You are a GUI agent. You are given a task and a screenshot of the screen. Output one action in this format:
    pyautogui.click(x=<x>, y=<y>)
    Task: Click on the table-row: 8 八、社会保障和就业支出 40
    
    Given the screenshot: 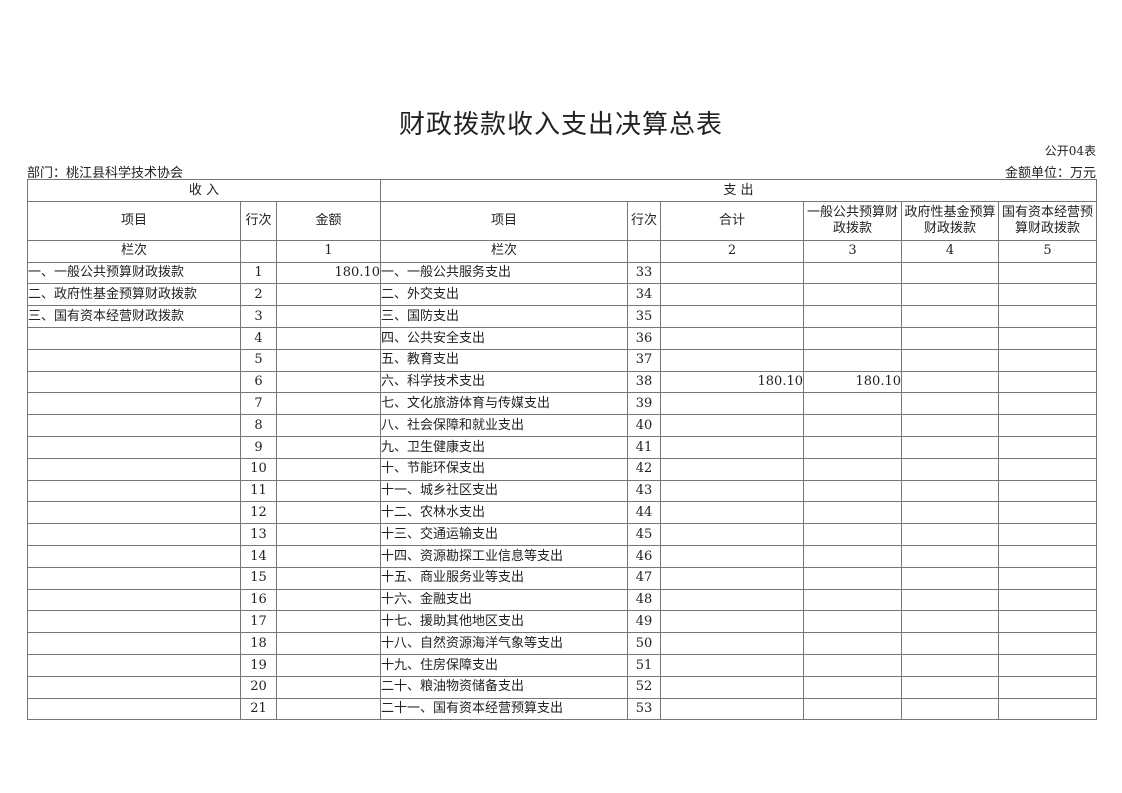 What is the action you would take?
    pyautogui.click(x=562, y=425)
    